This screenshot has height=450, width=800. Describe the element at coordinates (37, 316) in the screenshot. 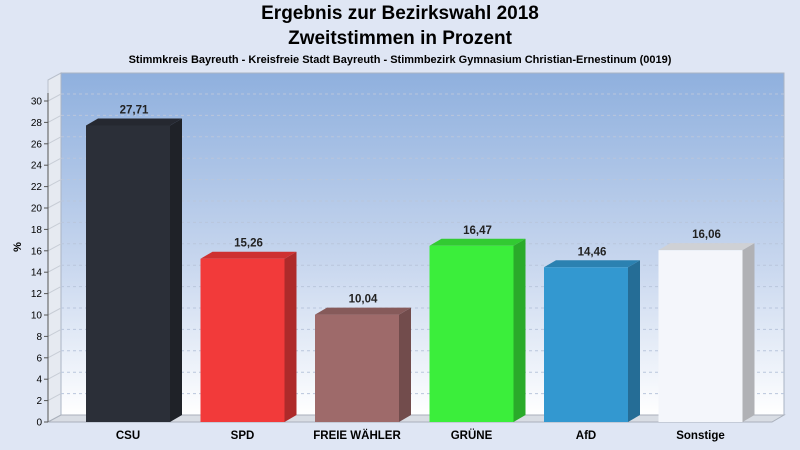

I see `y-tick-label: 10` at that location.